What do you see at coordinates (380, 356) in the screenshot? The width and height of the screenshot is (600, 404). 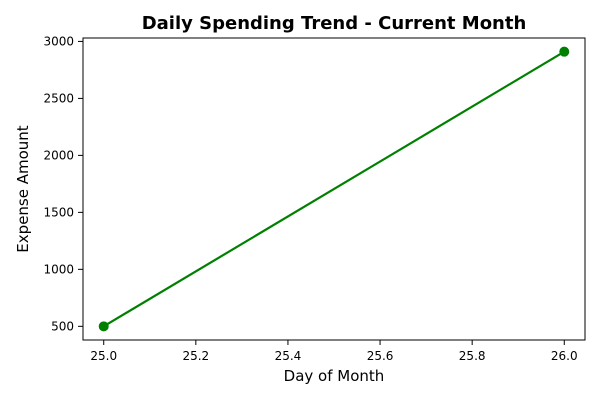 I see `x-tick-label: 25.6` at bounding box center [380, 356].